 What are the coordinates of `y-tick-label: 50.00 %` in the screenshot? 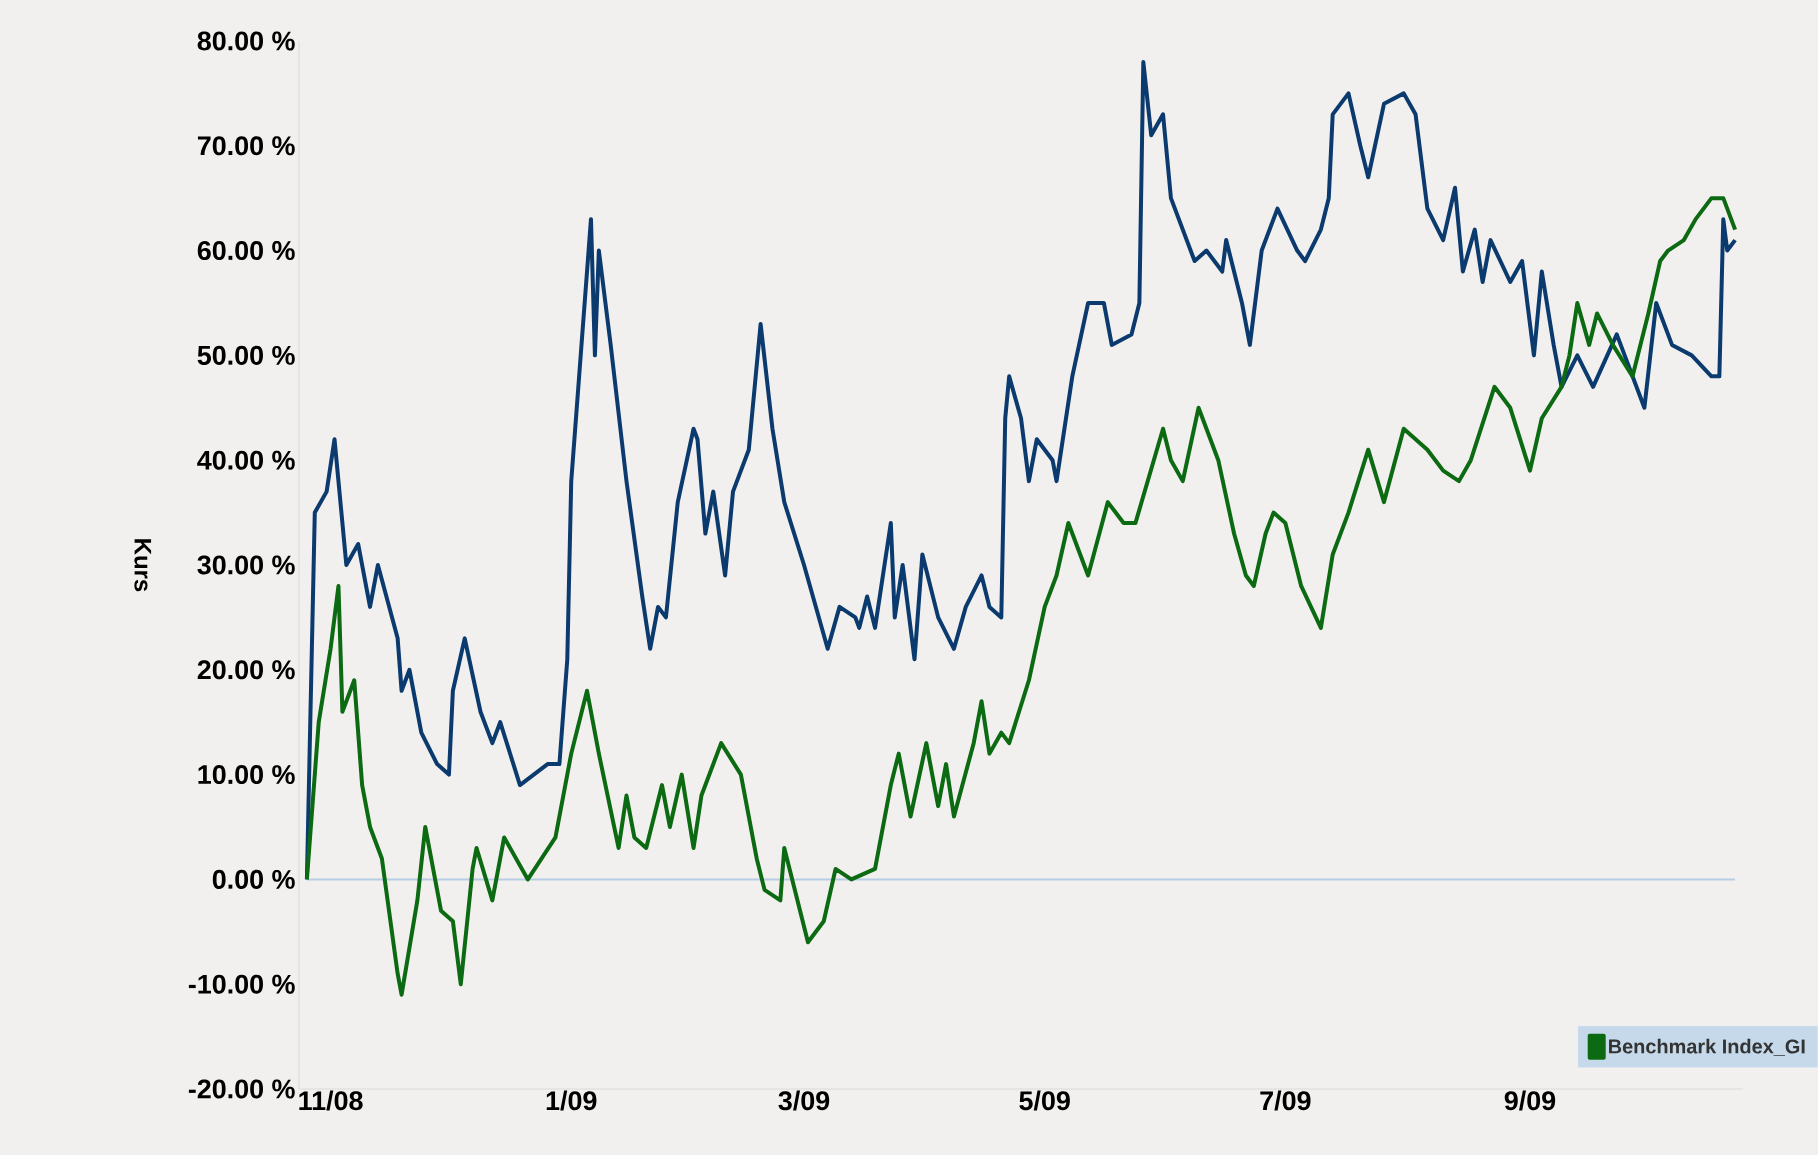 It's located at (246, 355).